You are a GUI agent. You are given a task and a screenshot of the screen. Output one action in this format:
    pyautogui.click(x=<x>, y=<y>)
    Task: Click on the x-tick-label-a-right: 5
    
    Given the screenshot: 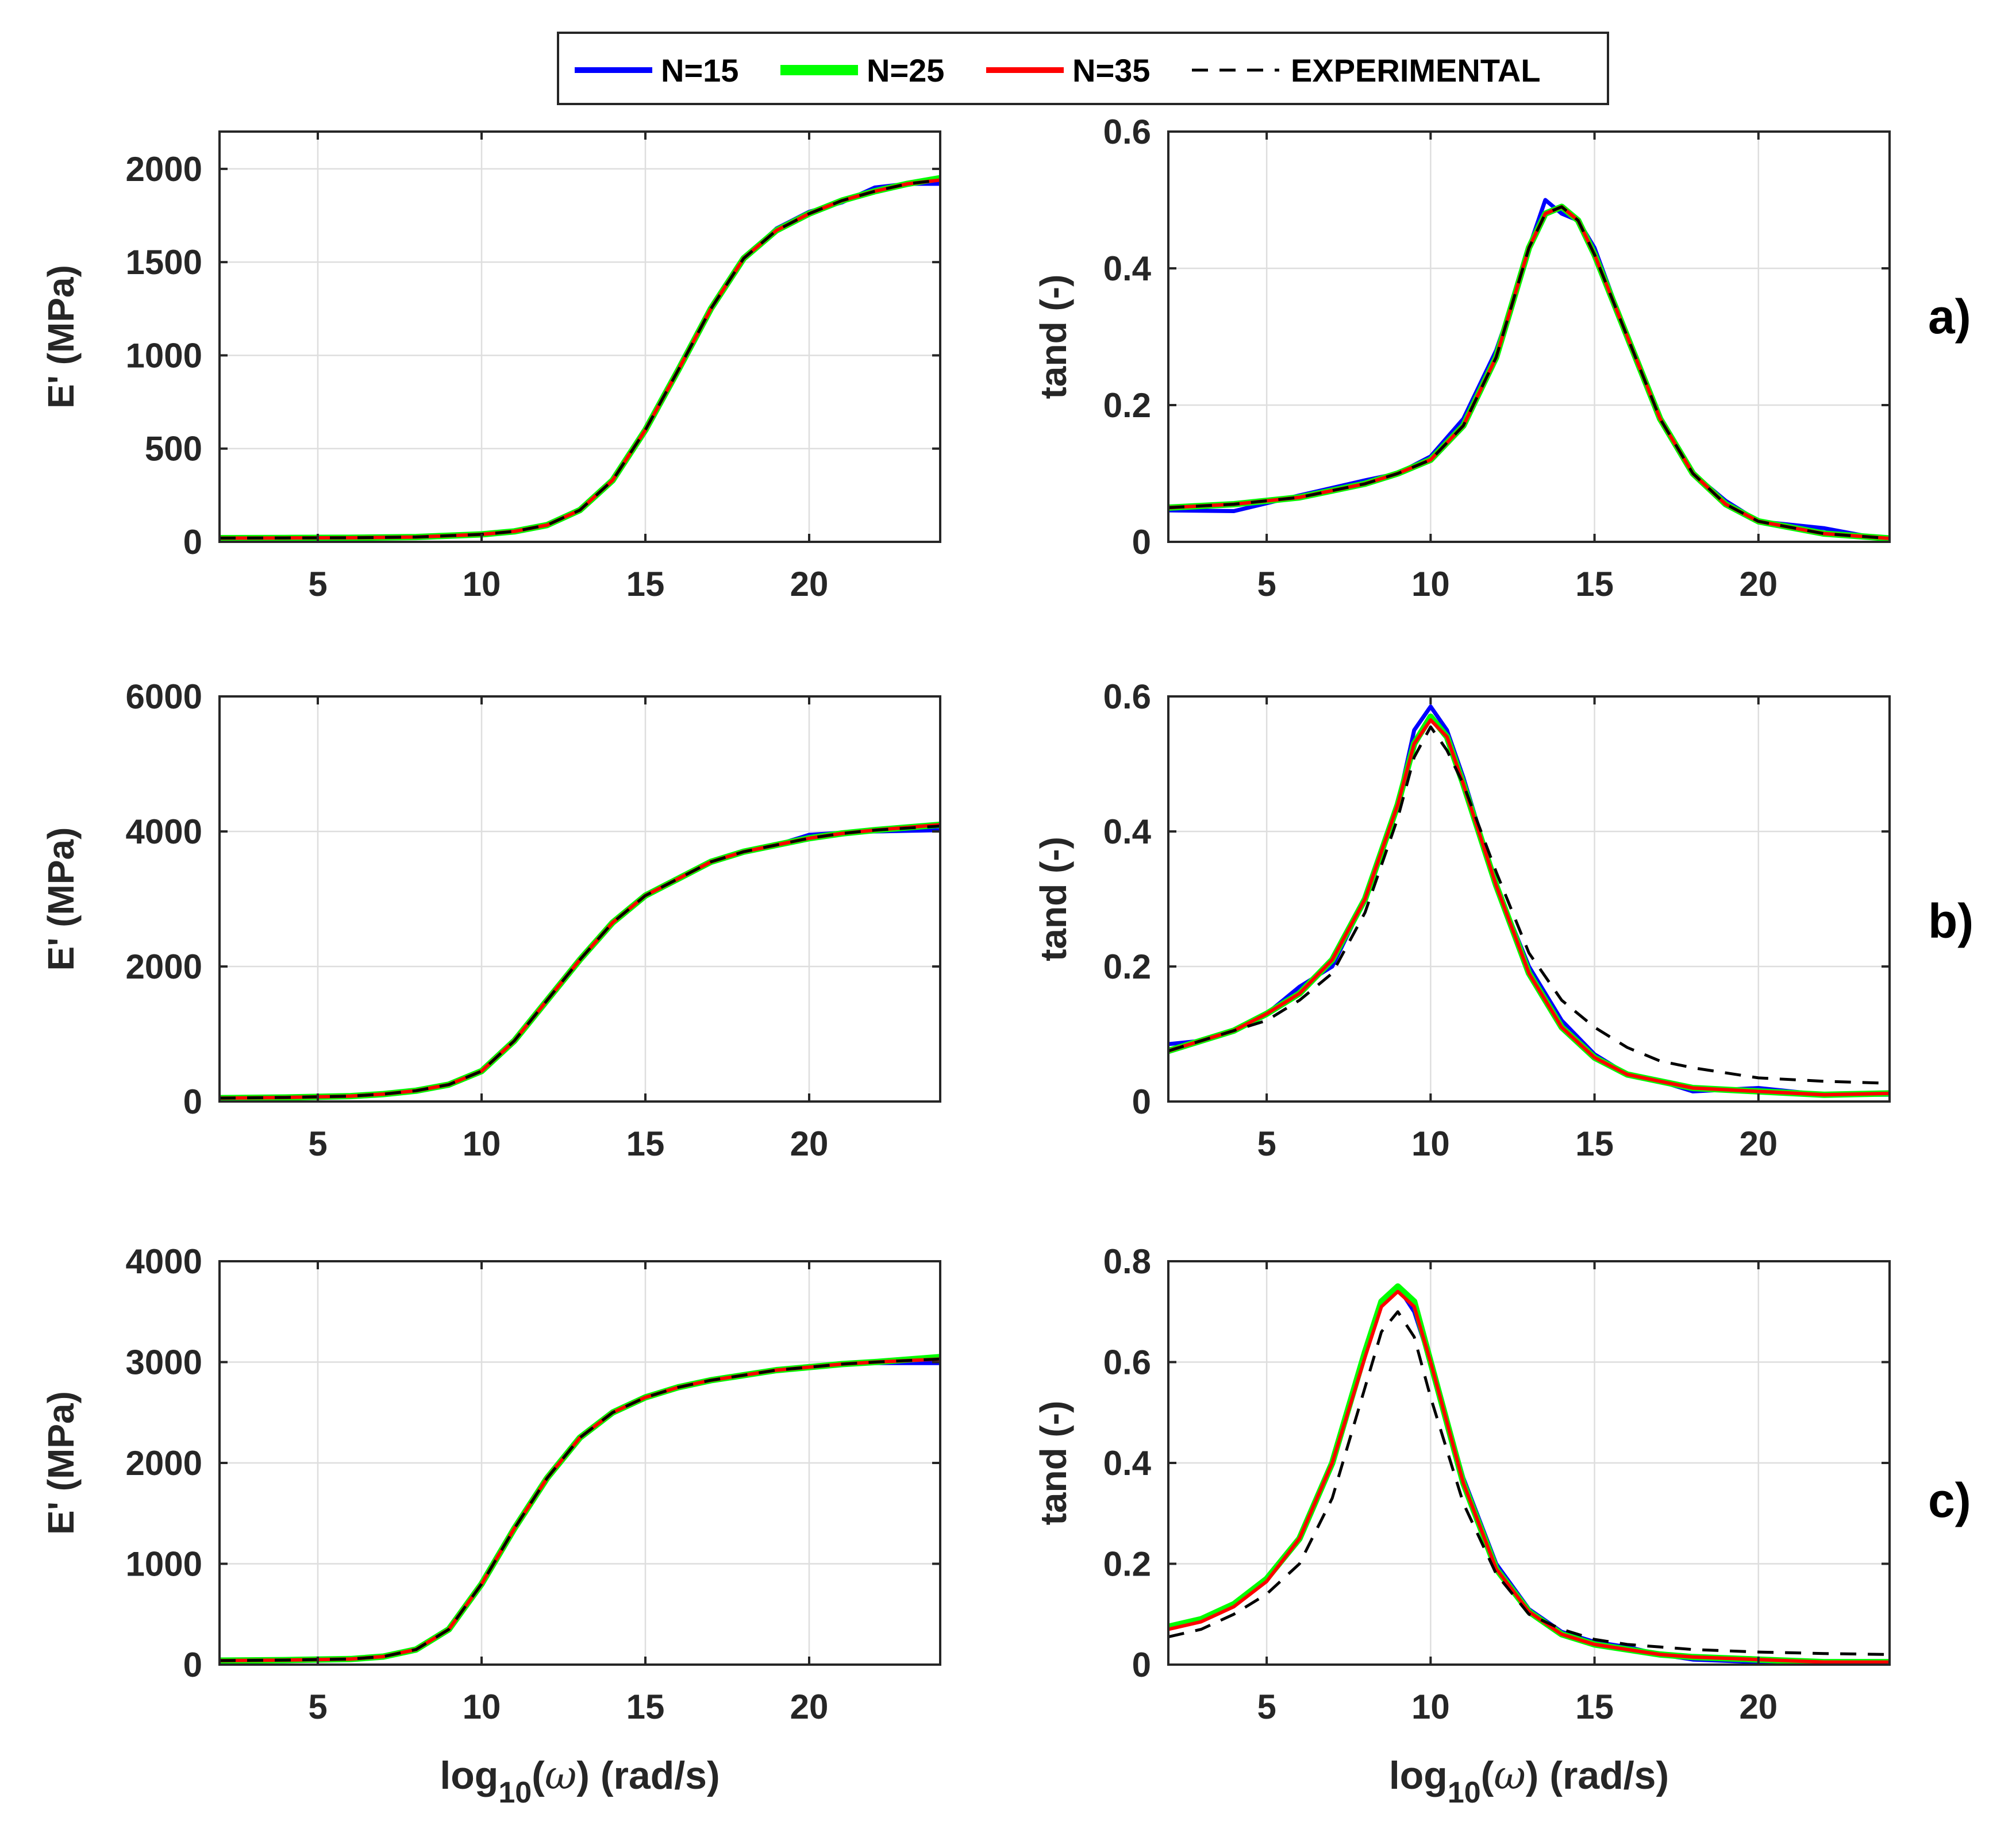 What is the action you would take?
    pyautogui.click(x=1267, y=584)
    